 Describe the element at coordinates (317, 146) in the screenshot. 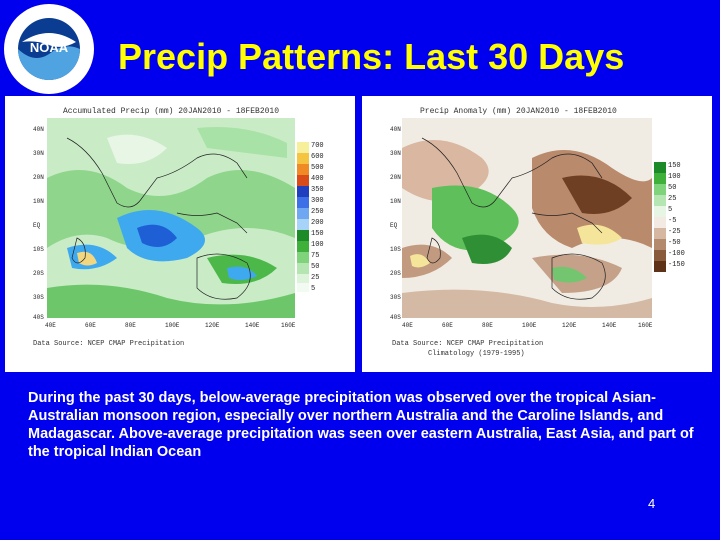

I see `colorbar-label: 700` at that location.